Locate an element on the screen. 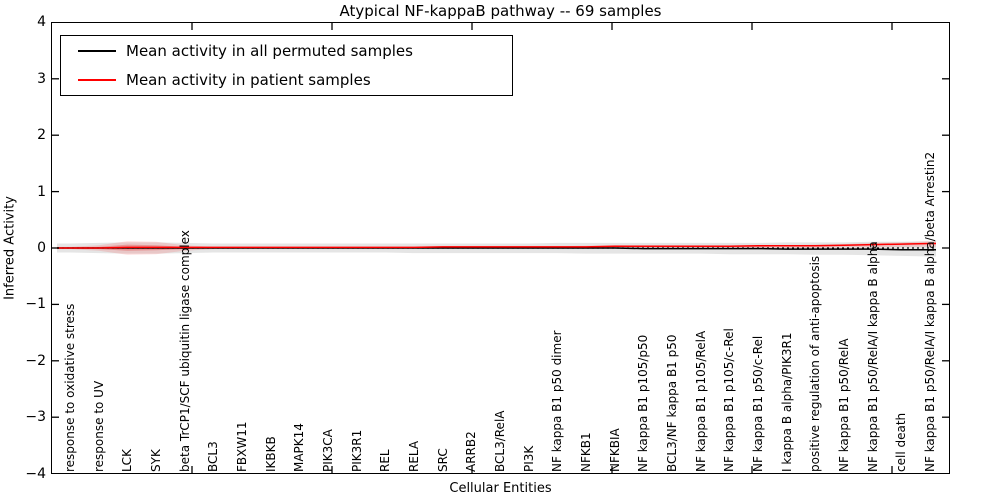  x-tick-label: NF kappa B1 p50/RelA is located at coordinates (844, 405).